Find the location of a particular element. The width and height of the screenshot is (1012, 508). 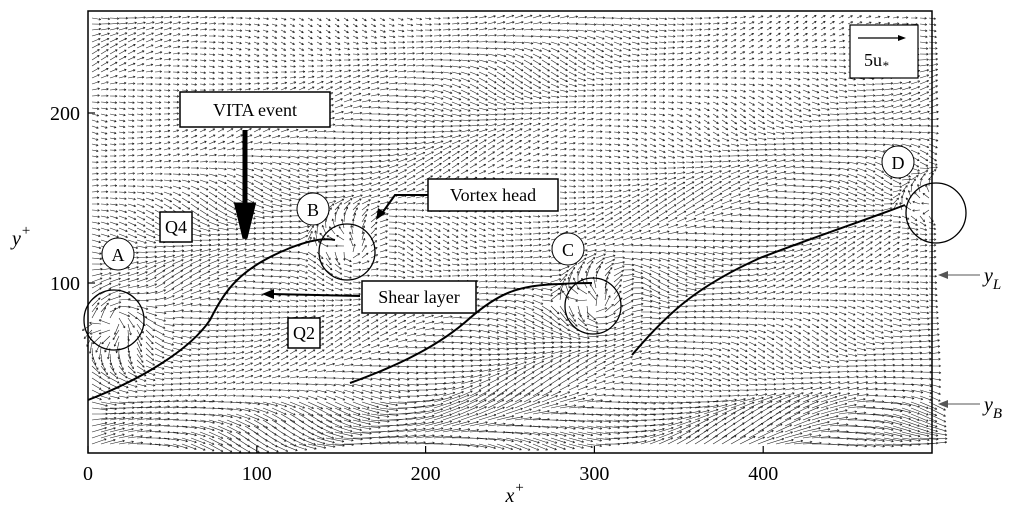

edge-markers: yL yB is located at coordinates (970, 343).